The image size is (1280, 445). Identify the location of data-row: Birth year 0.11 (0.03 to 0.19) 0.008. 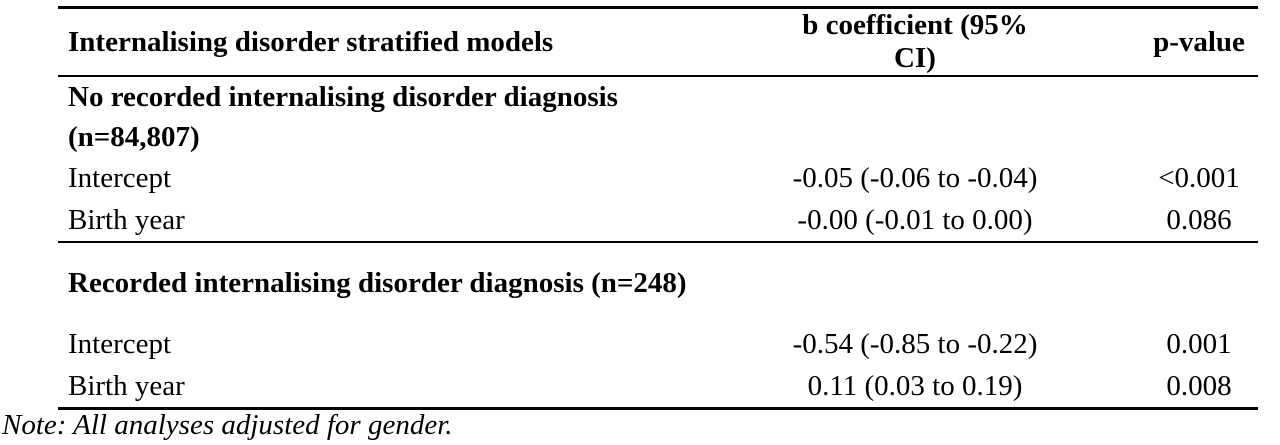
(658, 387).